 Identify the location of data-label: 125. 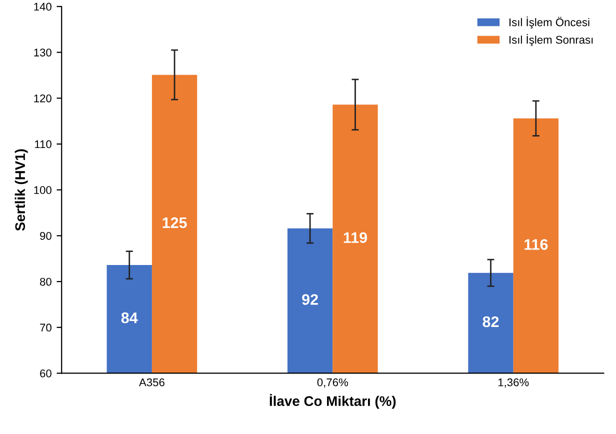
(174, 222).